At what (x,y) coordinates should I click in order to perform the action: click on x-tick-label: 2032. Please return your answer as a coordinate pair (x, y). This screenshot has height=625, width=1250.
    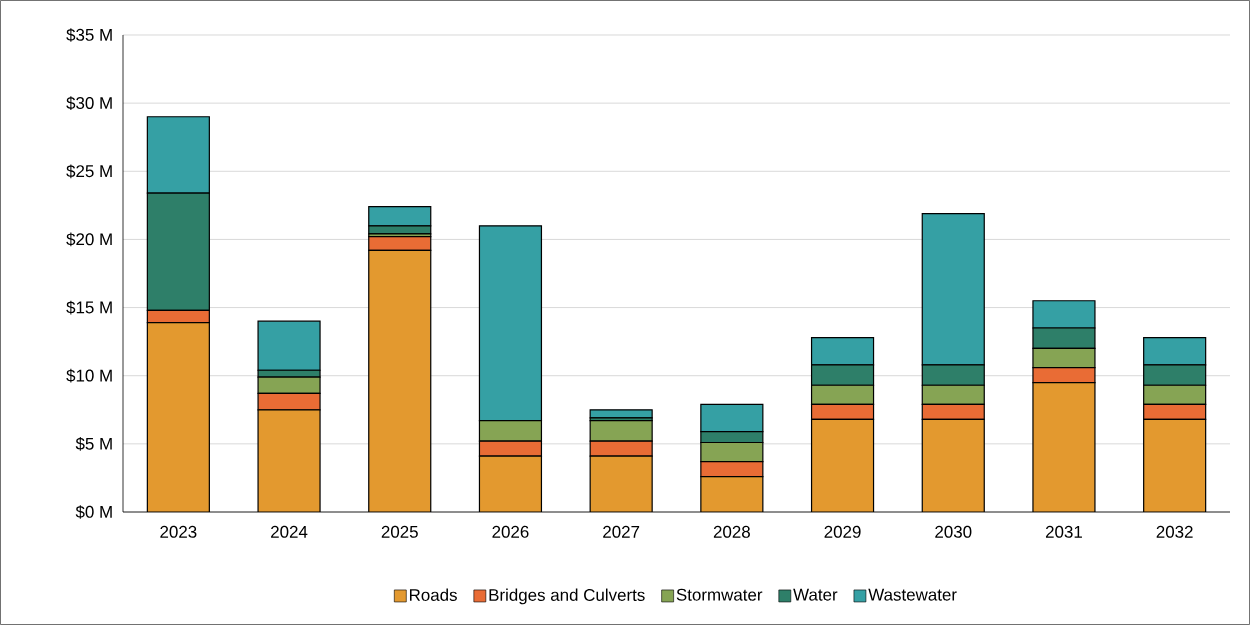
    Looking at the image, I should click on (1174, 531).